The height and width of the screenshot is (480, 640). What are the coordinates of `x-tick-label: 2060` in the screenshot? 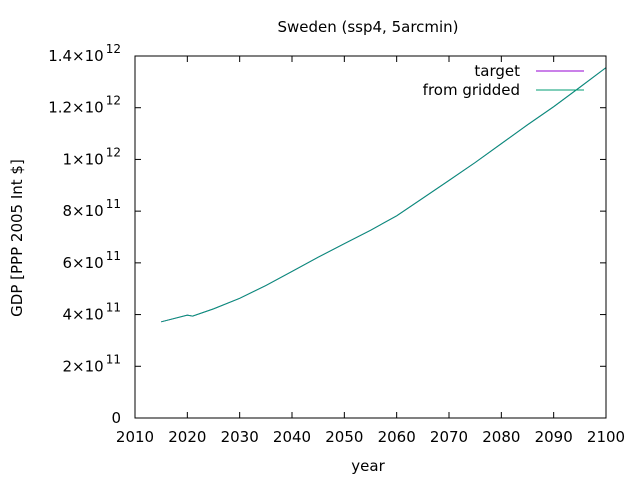 It's located at (397, 437).